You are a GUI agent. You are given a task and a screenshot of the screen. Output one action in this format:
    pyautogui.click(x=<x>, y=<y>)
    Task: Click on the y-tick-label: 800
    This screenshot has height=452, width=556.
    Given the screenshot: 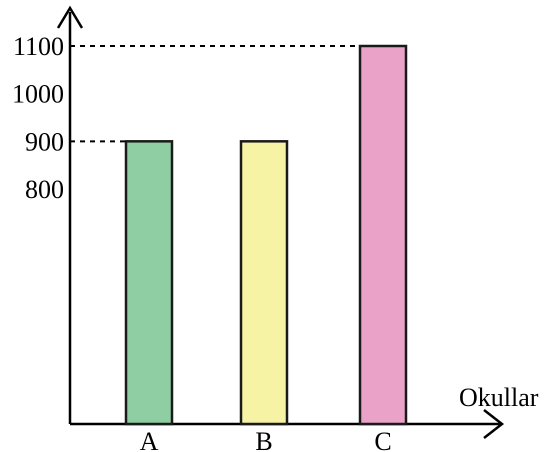 What is the action you would take?
    pyautogui.click(x=44, y=189)
    